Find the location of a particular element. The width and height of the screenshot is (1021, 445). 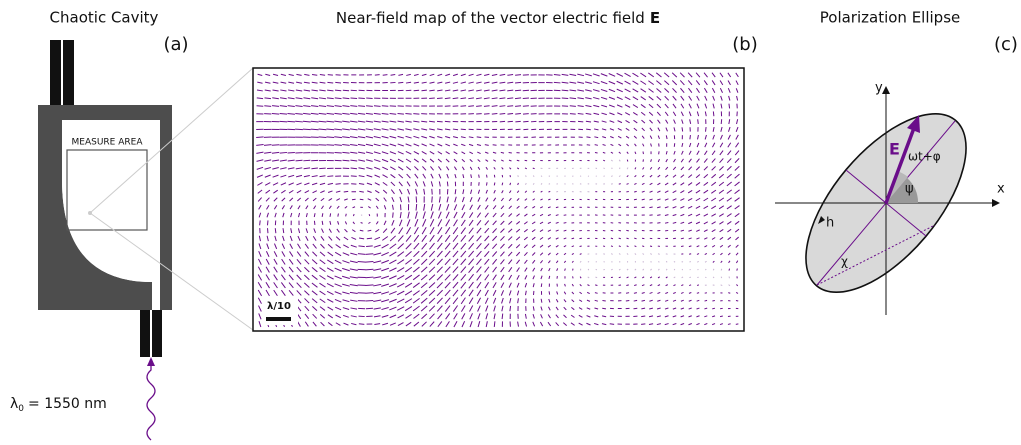

e-vector is located at coordinates (900, 165).